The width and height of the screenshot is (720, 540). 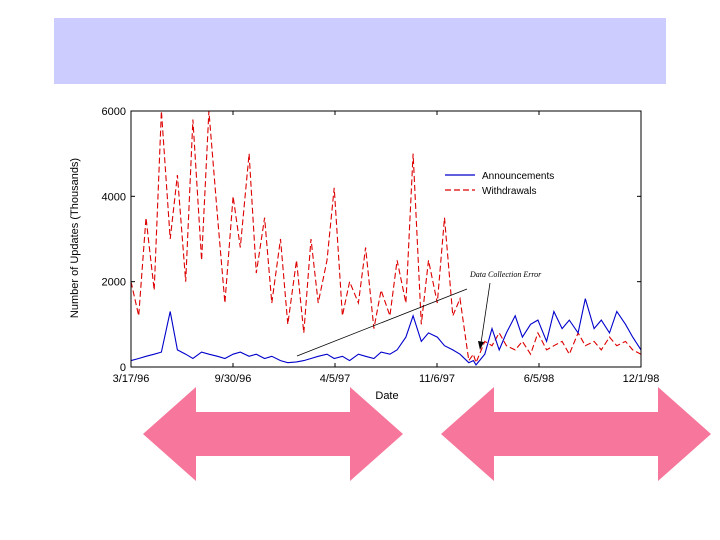 What do you see at coordinates (114, 283) in the screenshot?
I see `y-tick-label: 2000` at bounding box center [114, 283].